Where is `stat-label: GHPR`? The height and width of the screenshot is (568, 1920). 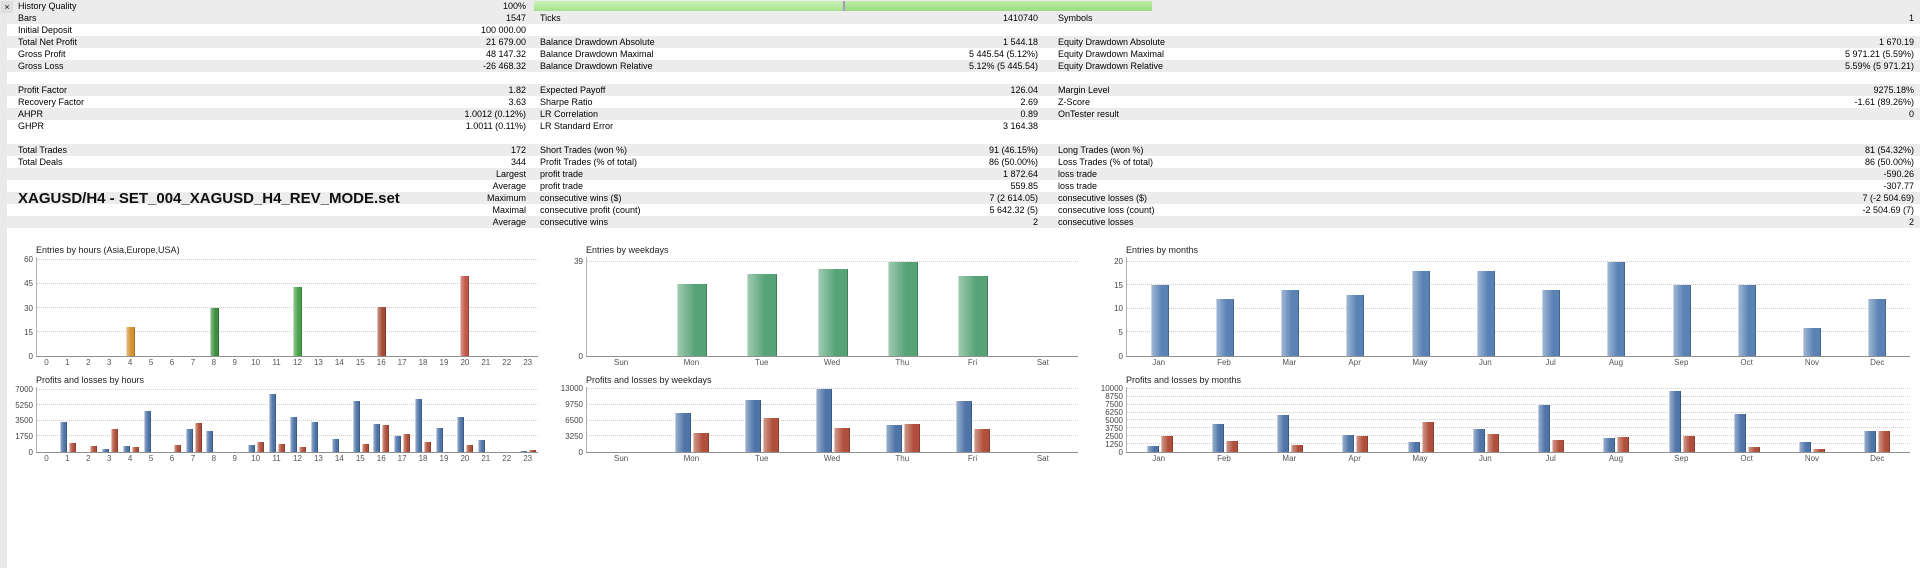 stat-label: GHPR is located at coordinates (31, 126).